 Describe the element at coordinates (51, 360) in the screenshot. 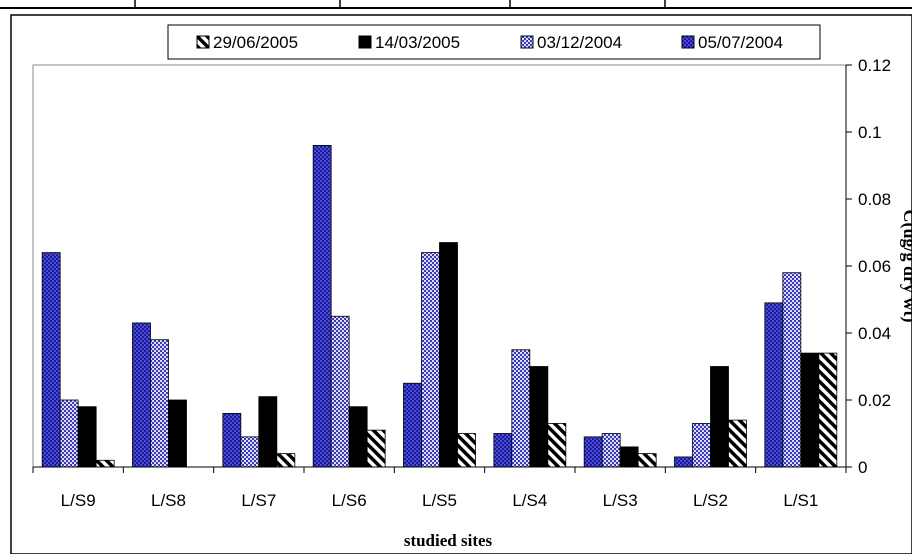

I see `bar-l-s9-05-07-2004` at that location.